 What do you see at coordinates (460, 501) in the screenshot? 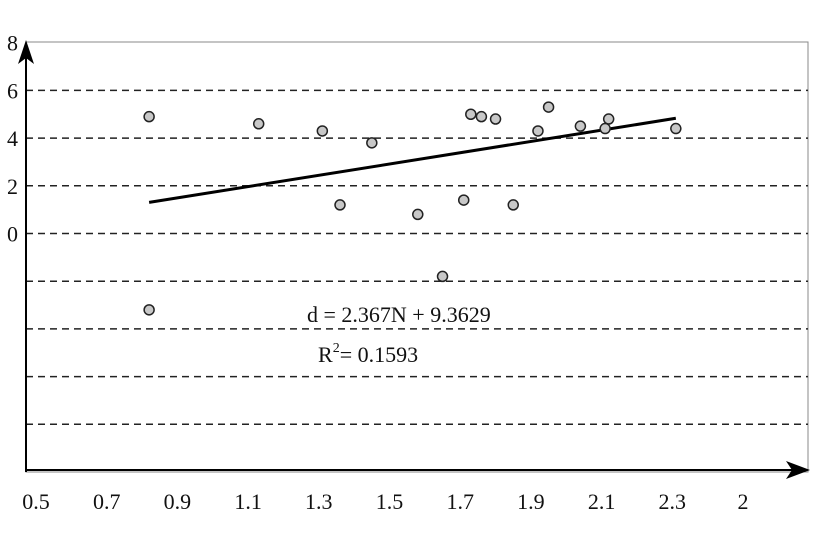
I see `x-tick-label: 1.7` at bounding box center [460, 501].